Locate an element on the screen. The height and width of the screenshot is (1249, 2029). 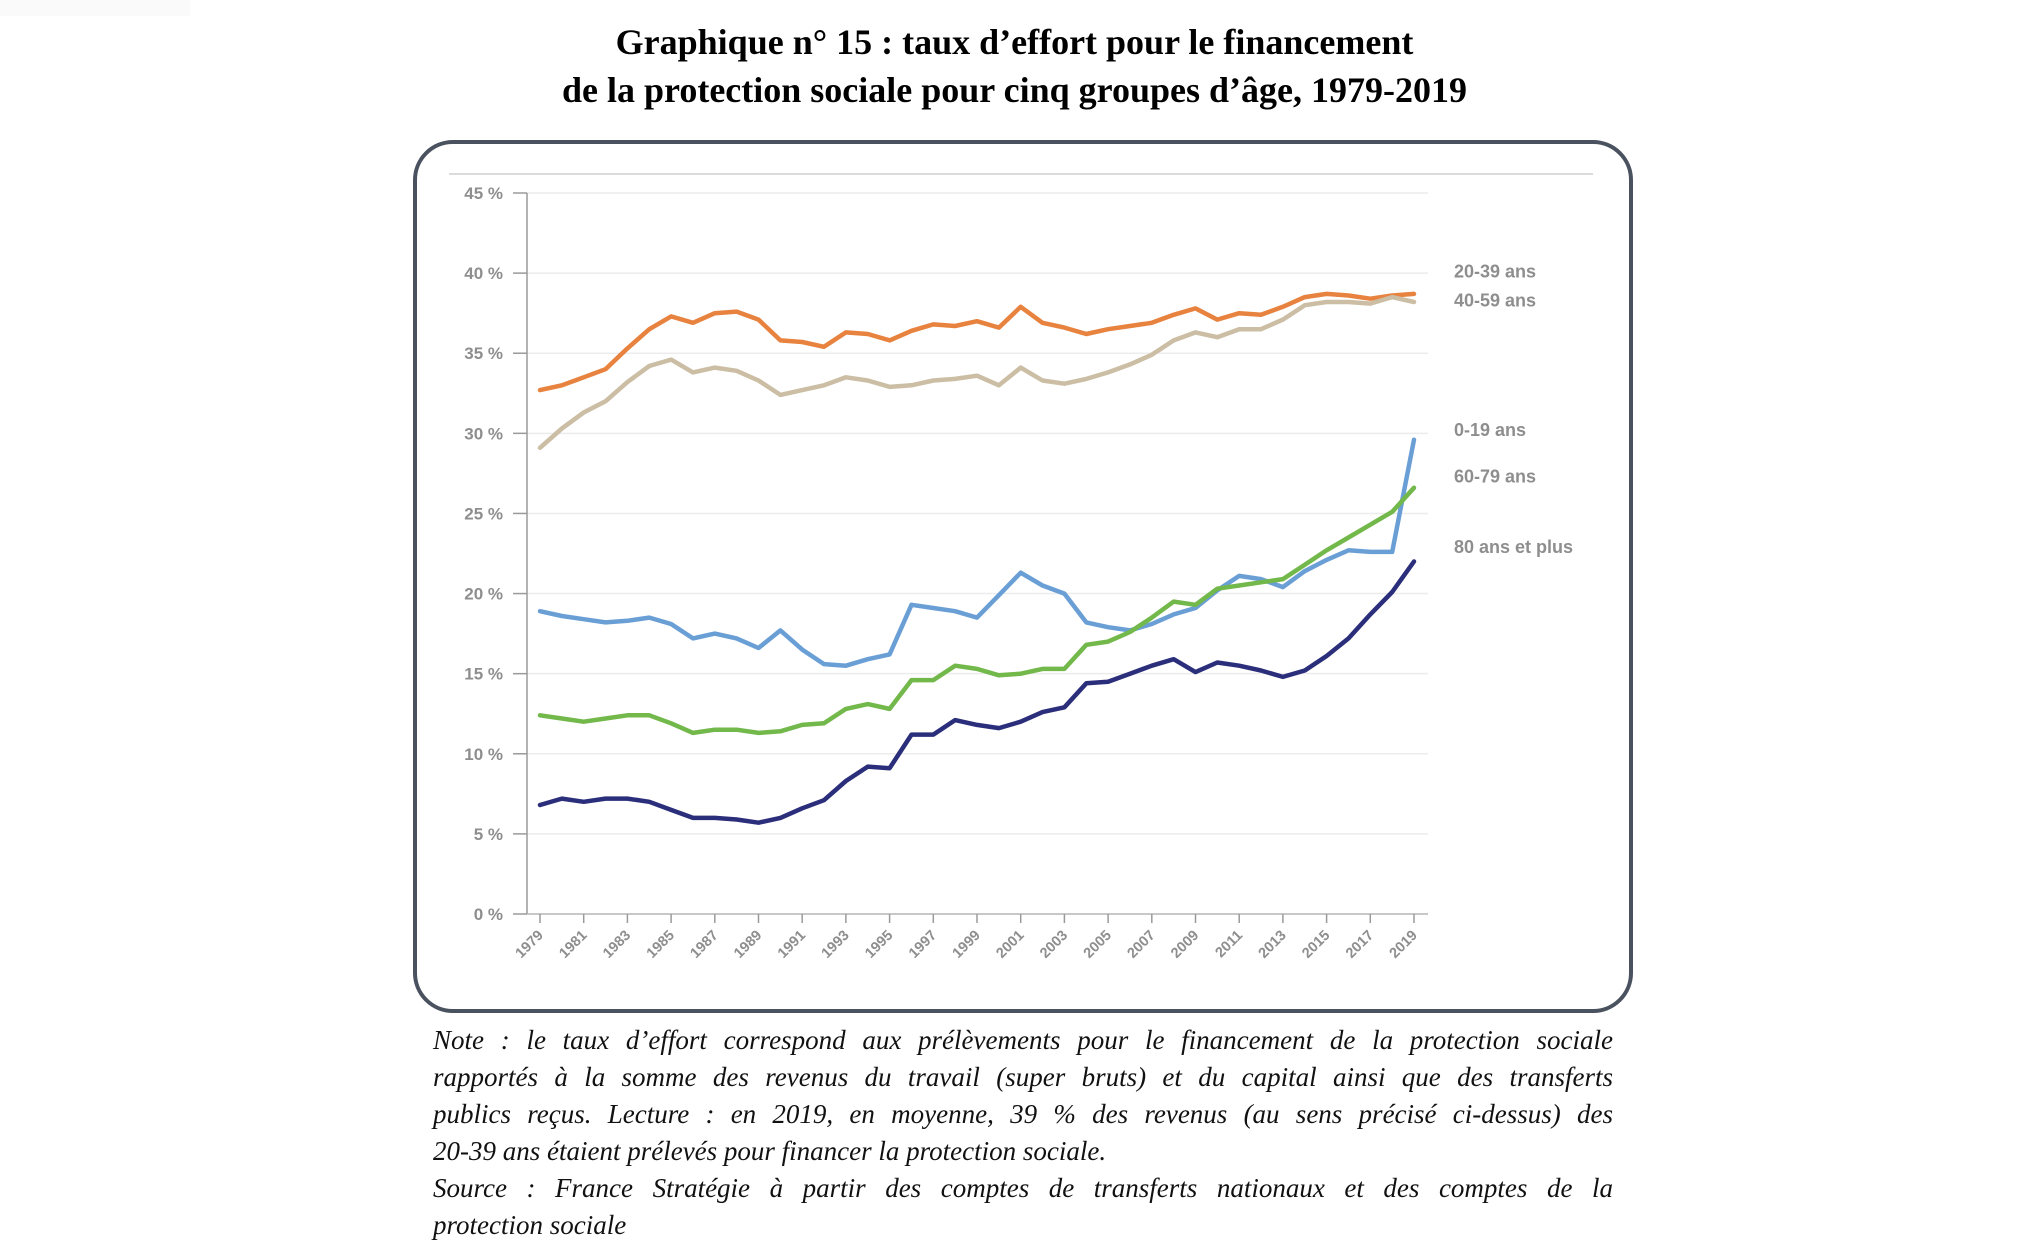
y-tick-label: 20 % is located at coordinates (483, 594).